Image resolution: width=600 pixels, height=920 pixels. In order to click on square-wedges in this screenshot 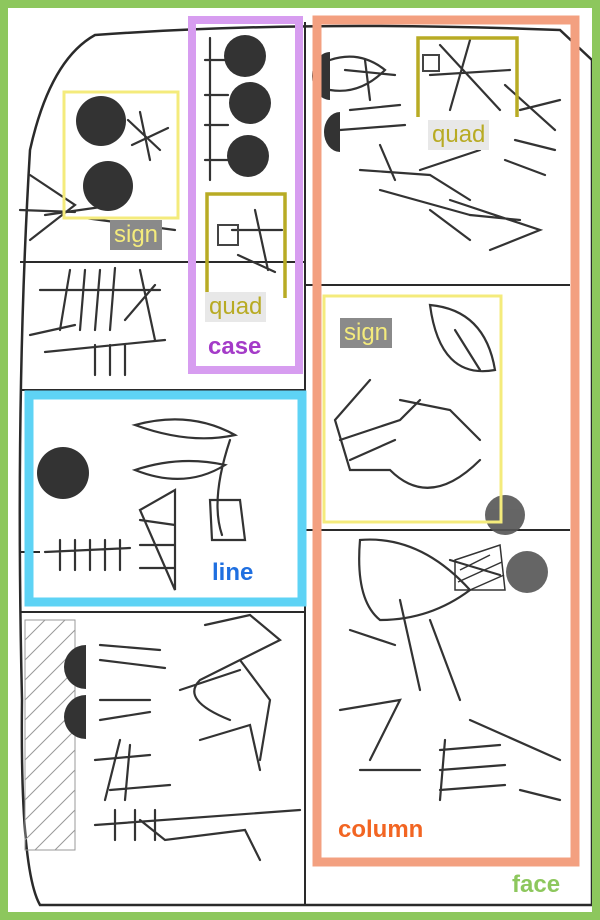, I will do `click(328, 150)`.